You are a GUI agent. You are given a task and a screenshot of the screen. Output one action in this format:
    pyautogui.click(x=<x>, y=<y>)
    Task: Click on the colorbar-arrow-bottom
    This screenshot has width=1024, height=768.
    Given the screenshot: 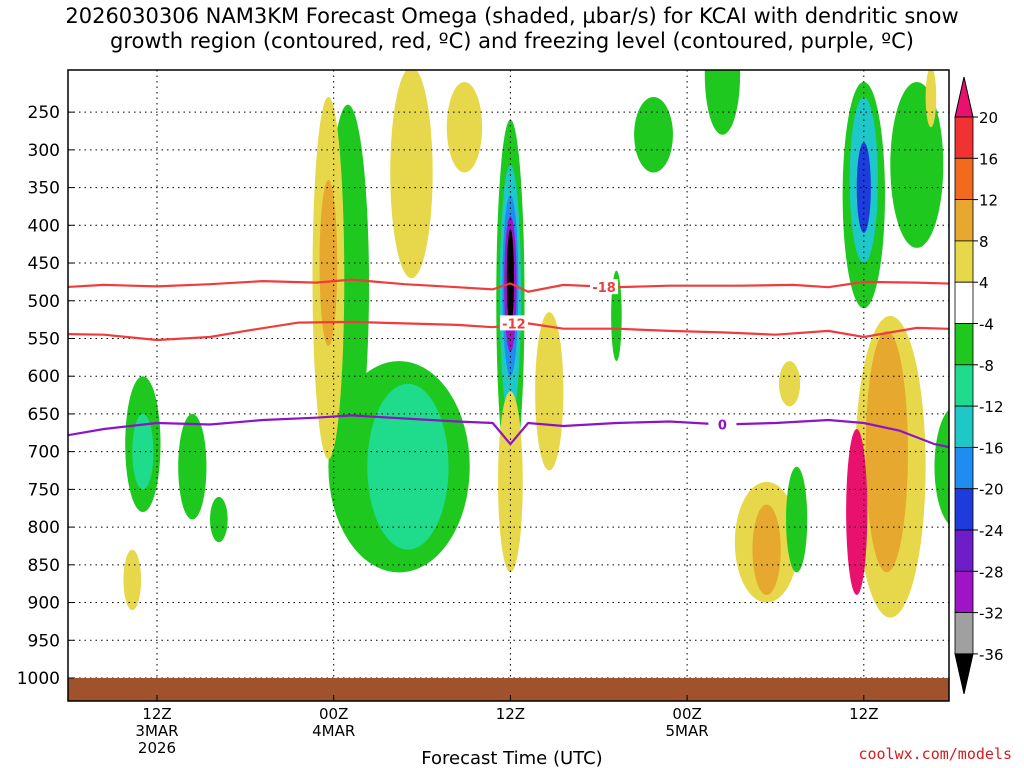 What is the action you would take?
    pyautogui.click(x=964, y=674)
    